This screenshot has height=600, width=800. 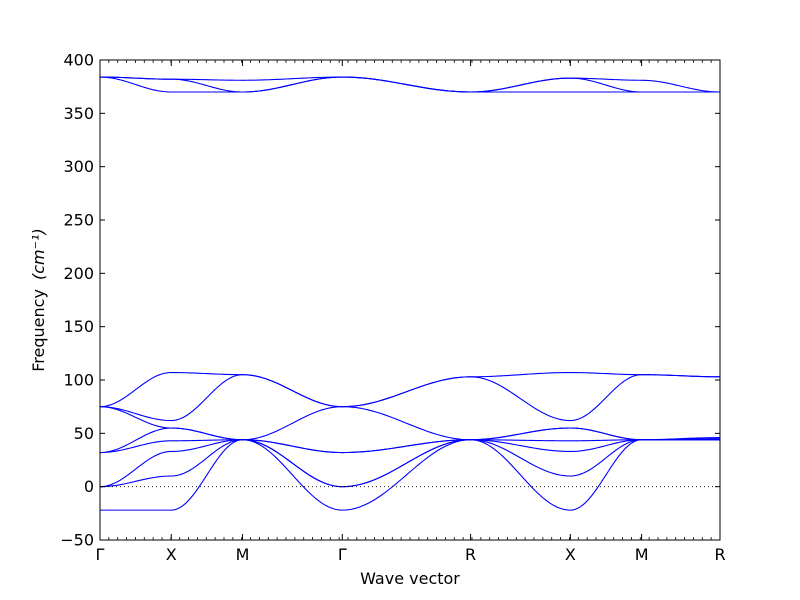 I want to click on y-tick-label: 50, so click(x=84, y=433).